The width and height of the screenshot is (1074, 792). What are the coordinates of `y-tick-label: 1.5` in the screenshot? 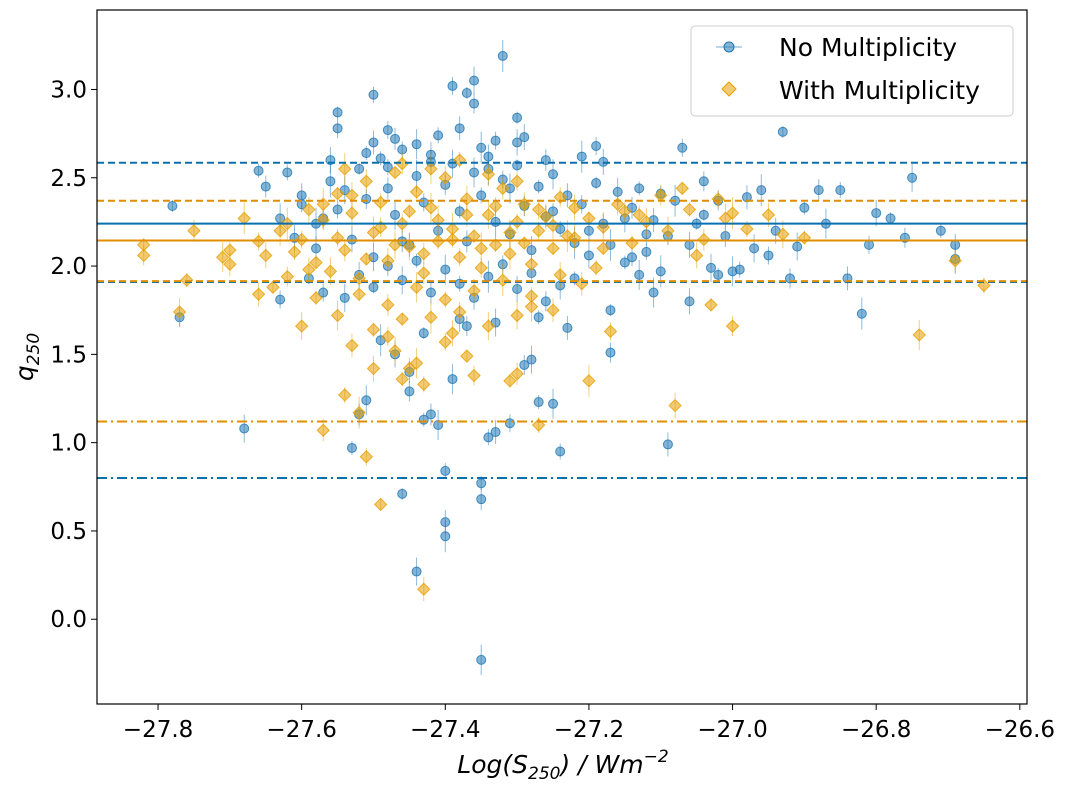 It's located at (68, 355).